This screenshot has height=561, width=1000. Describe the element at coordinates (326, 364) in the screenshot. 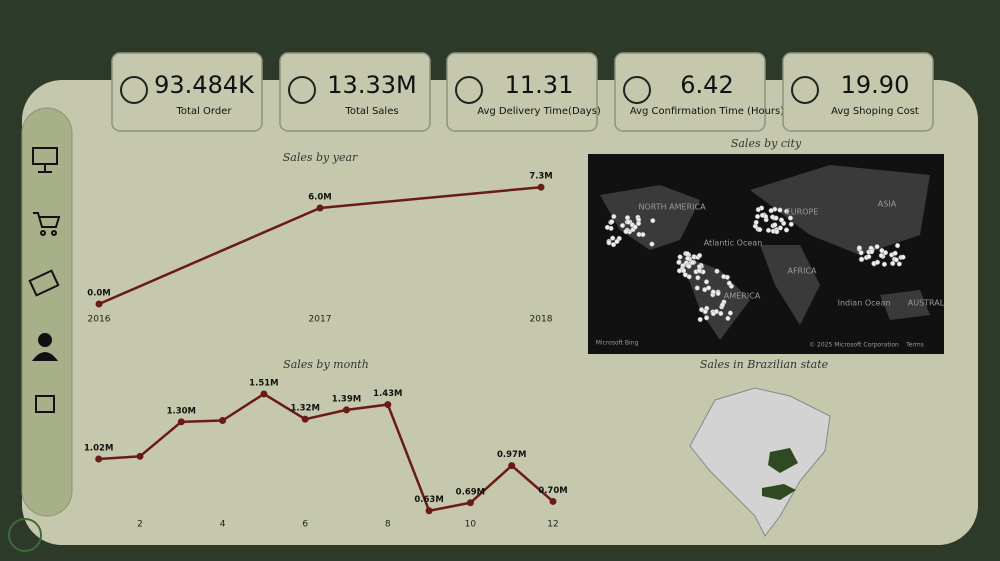

I see `chart-title: Sales by month` at that location.